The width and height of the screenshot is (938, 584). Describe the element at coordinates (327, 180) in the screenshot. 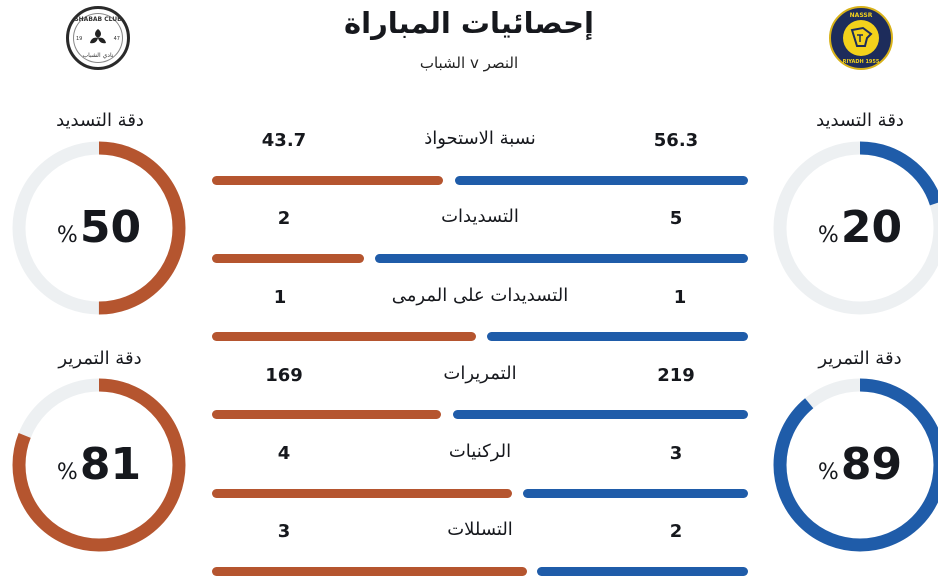

I see `bar-away-possession` at that location.